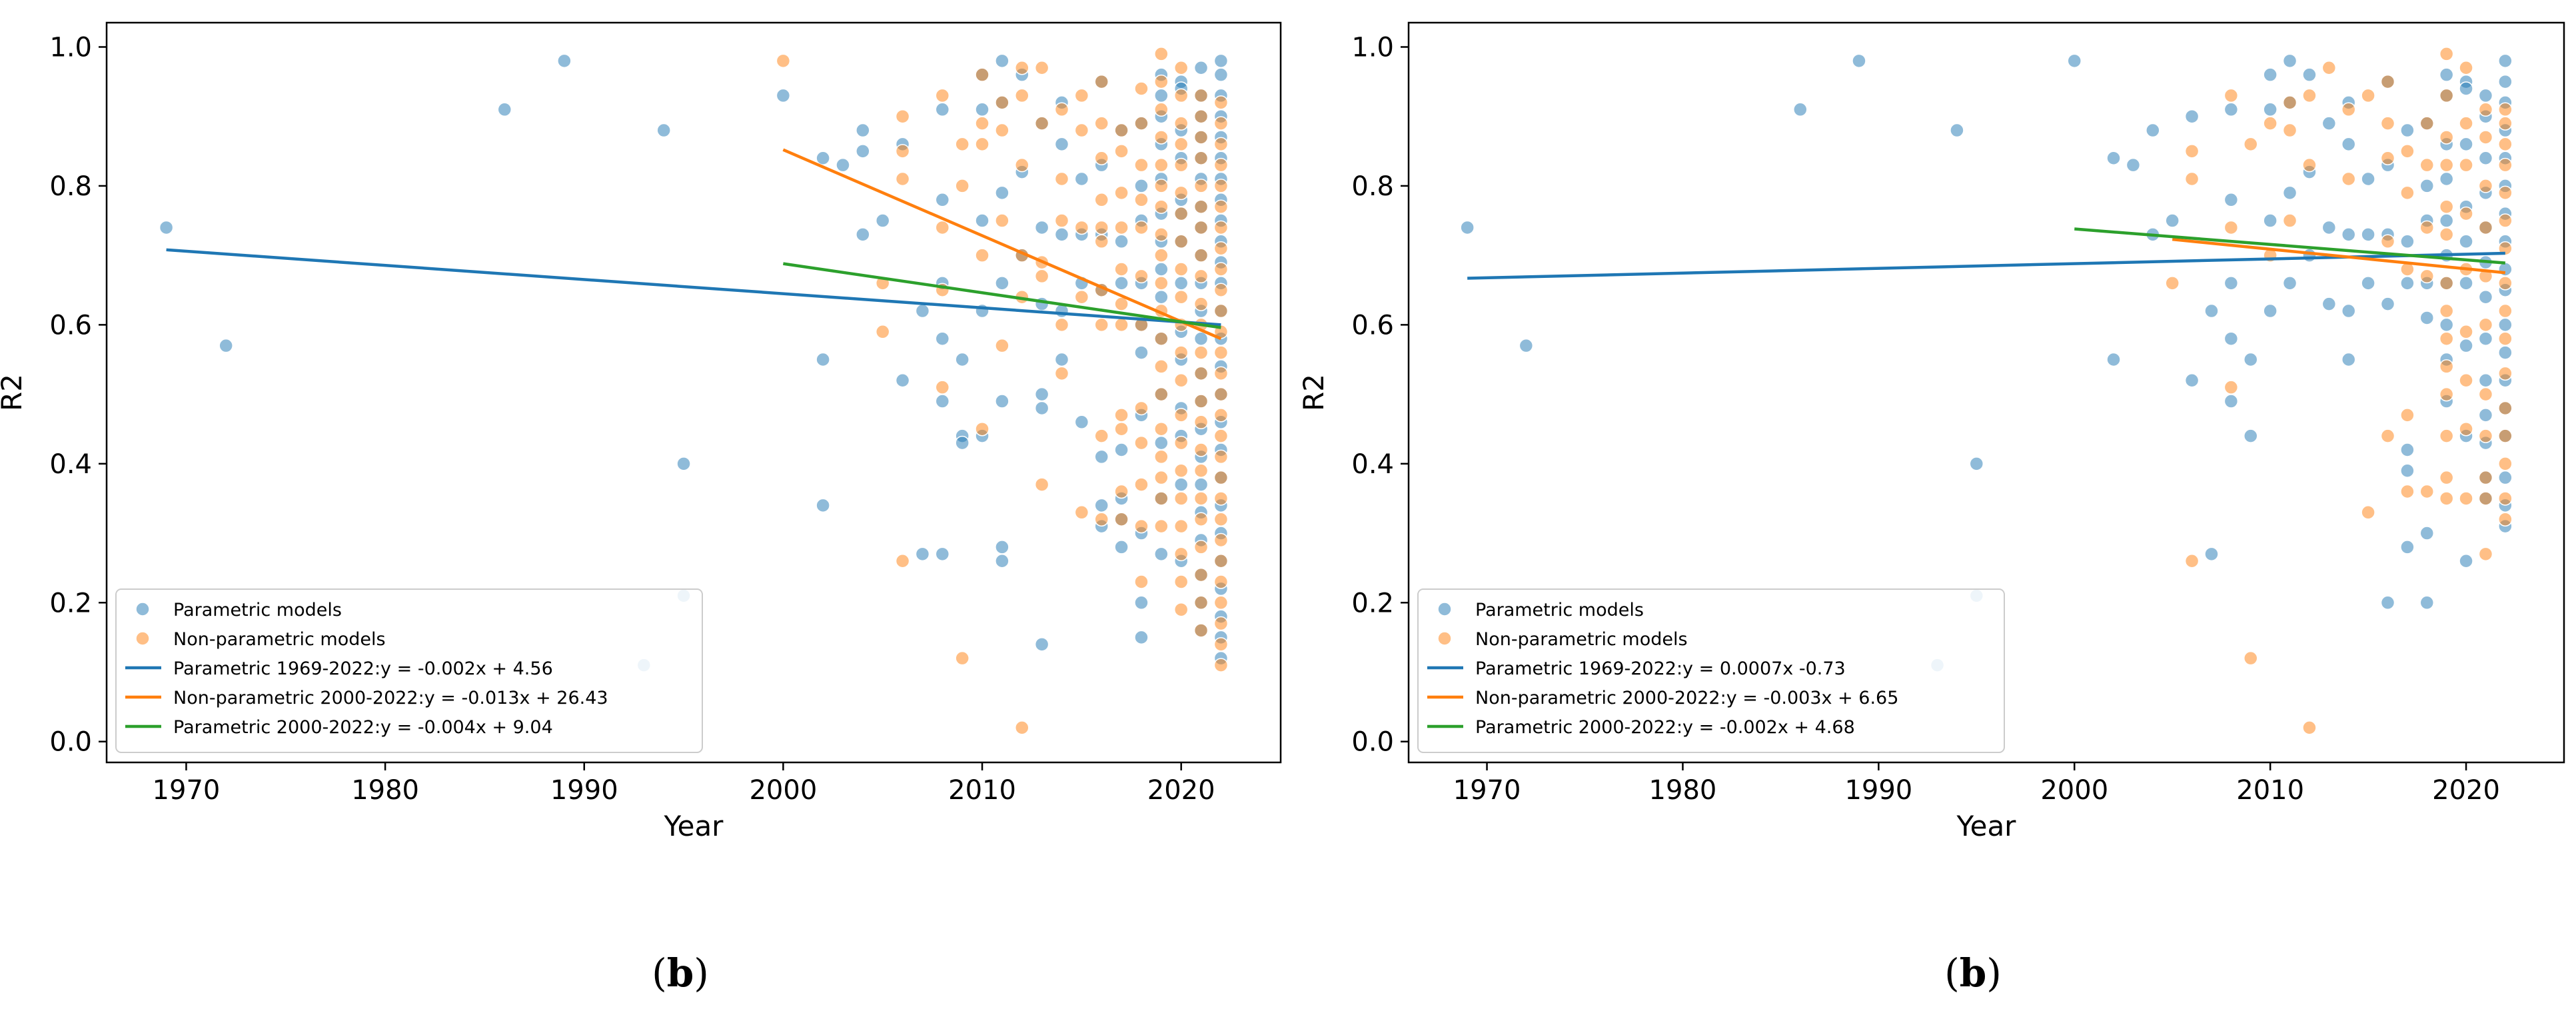 The width and height of the screenshot is (2576, 1019). What do you see at coordinates (584, 790) in the screenshot?
I see `x-tick-label: 1990` at bounding box center [584, 790].